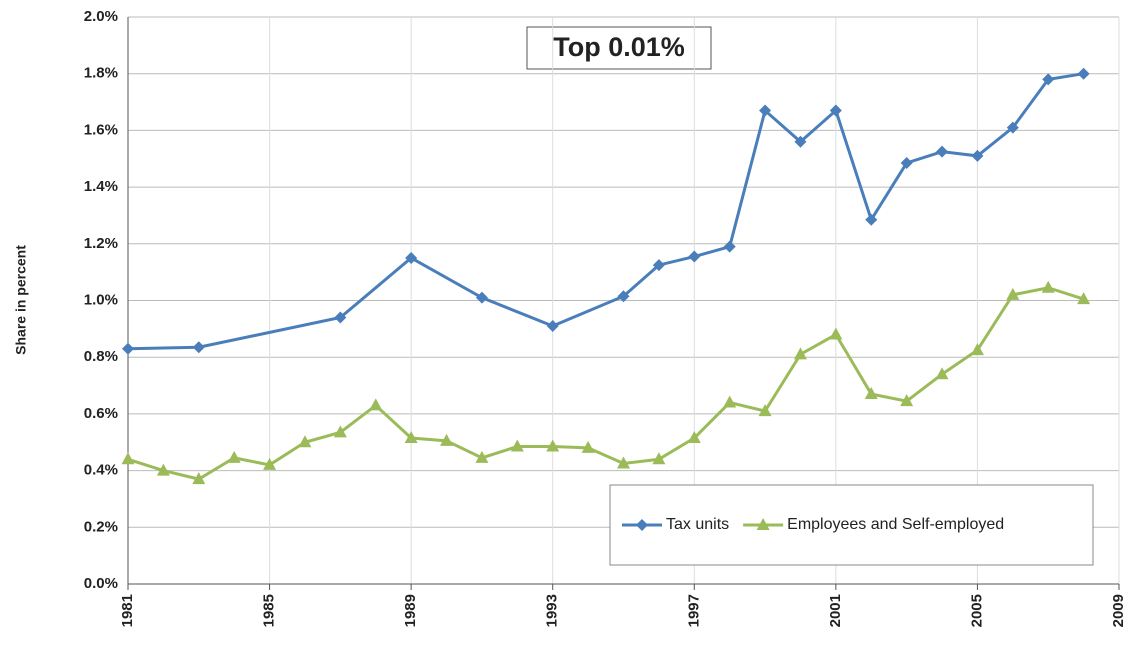 This screenshot has width=1135, height=651. Describe the element at coordinates (101, 16) in the screenshot. I see `y-tick-label: 2.0%` at that location.